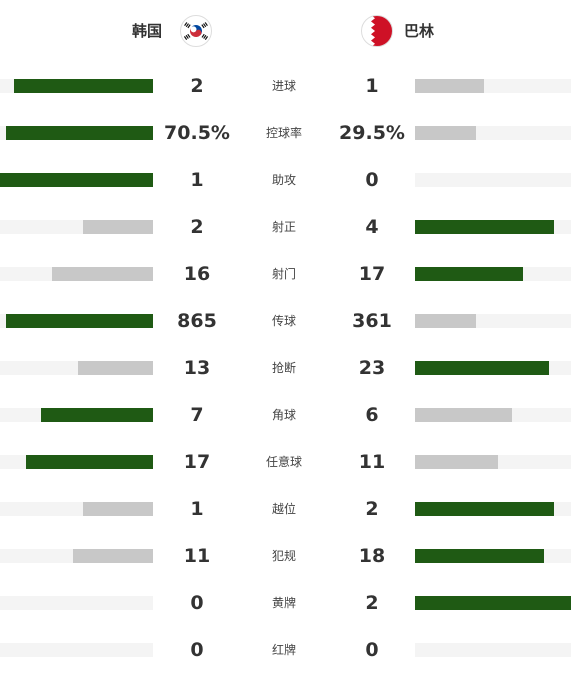  What do you see at coordinates (372, 415) in the screenshot?
I see `away-stat-value: 6` at bounding box center [372, 415].